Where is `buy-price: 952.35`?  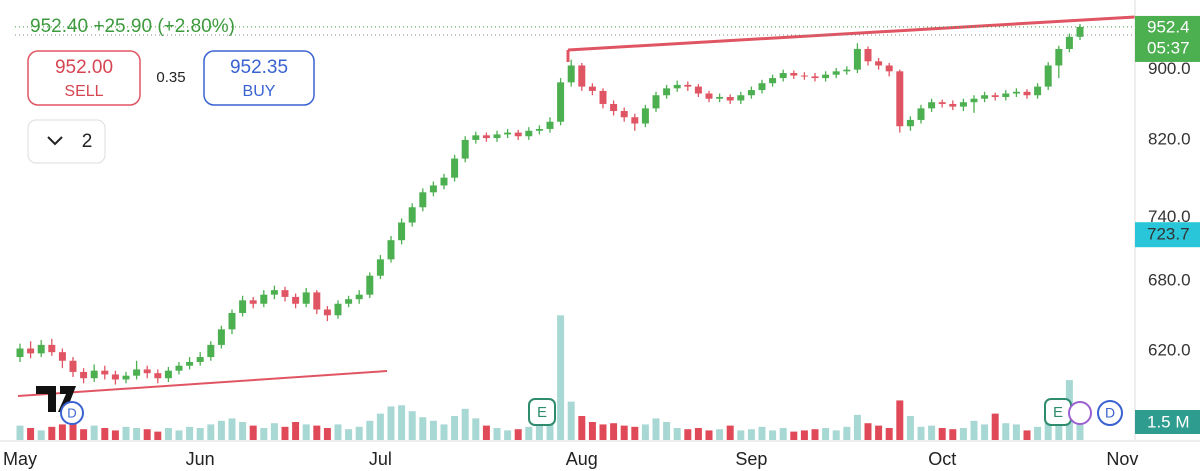 buy-price: 952.35 is located at coordinates (259, 67).